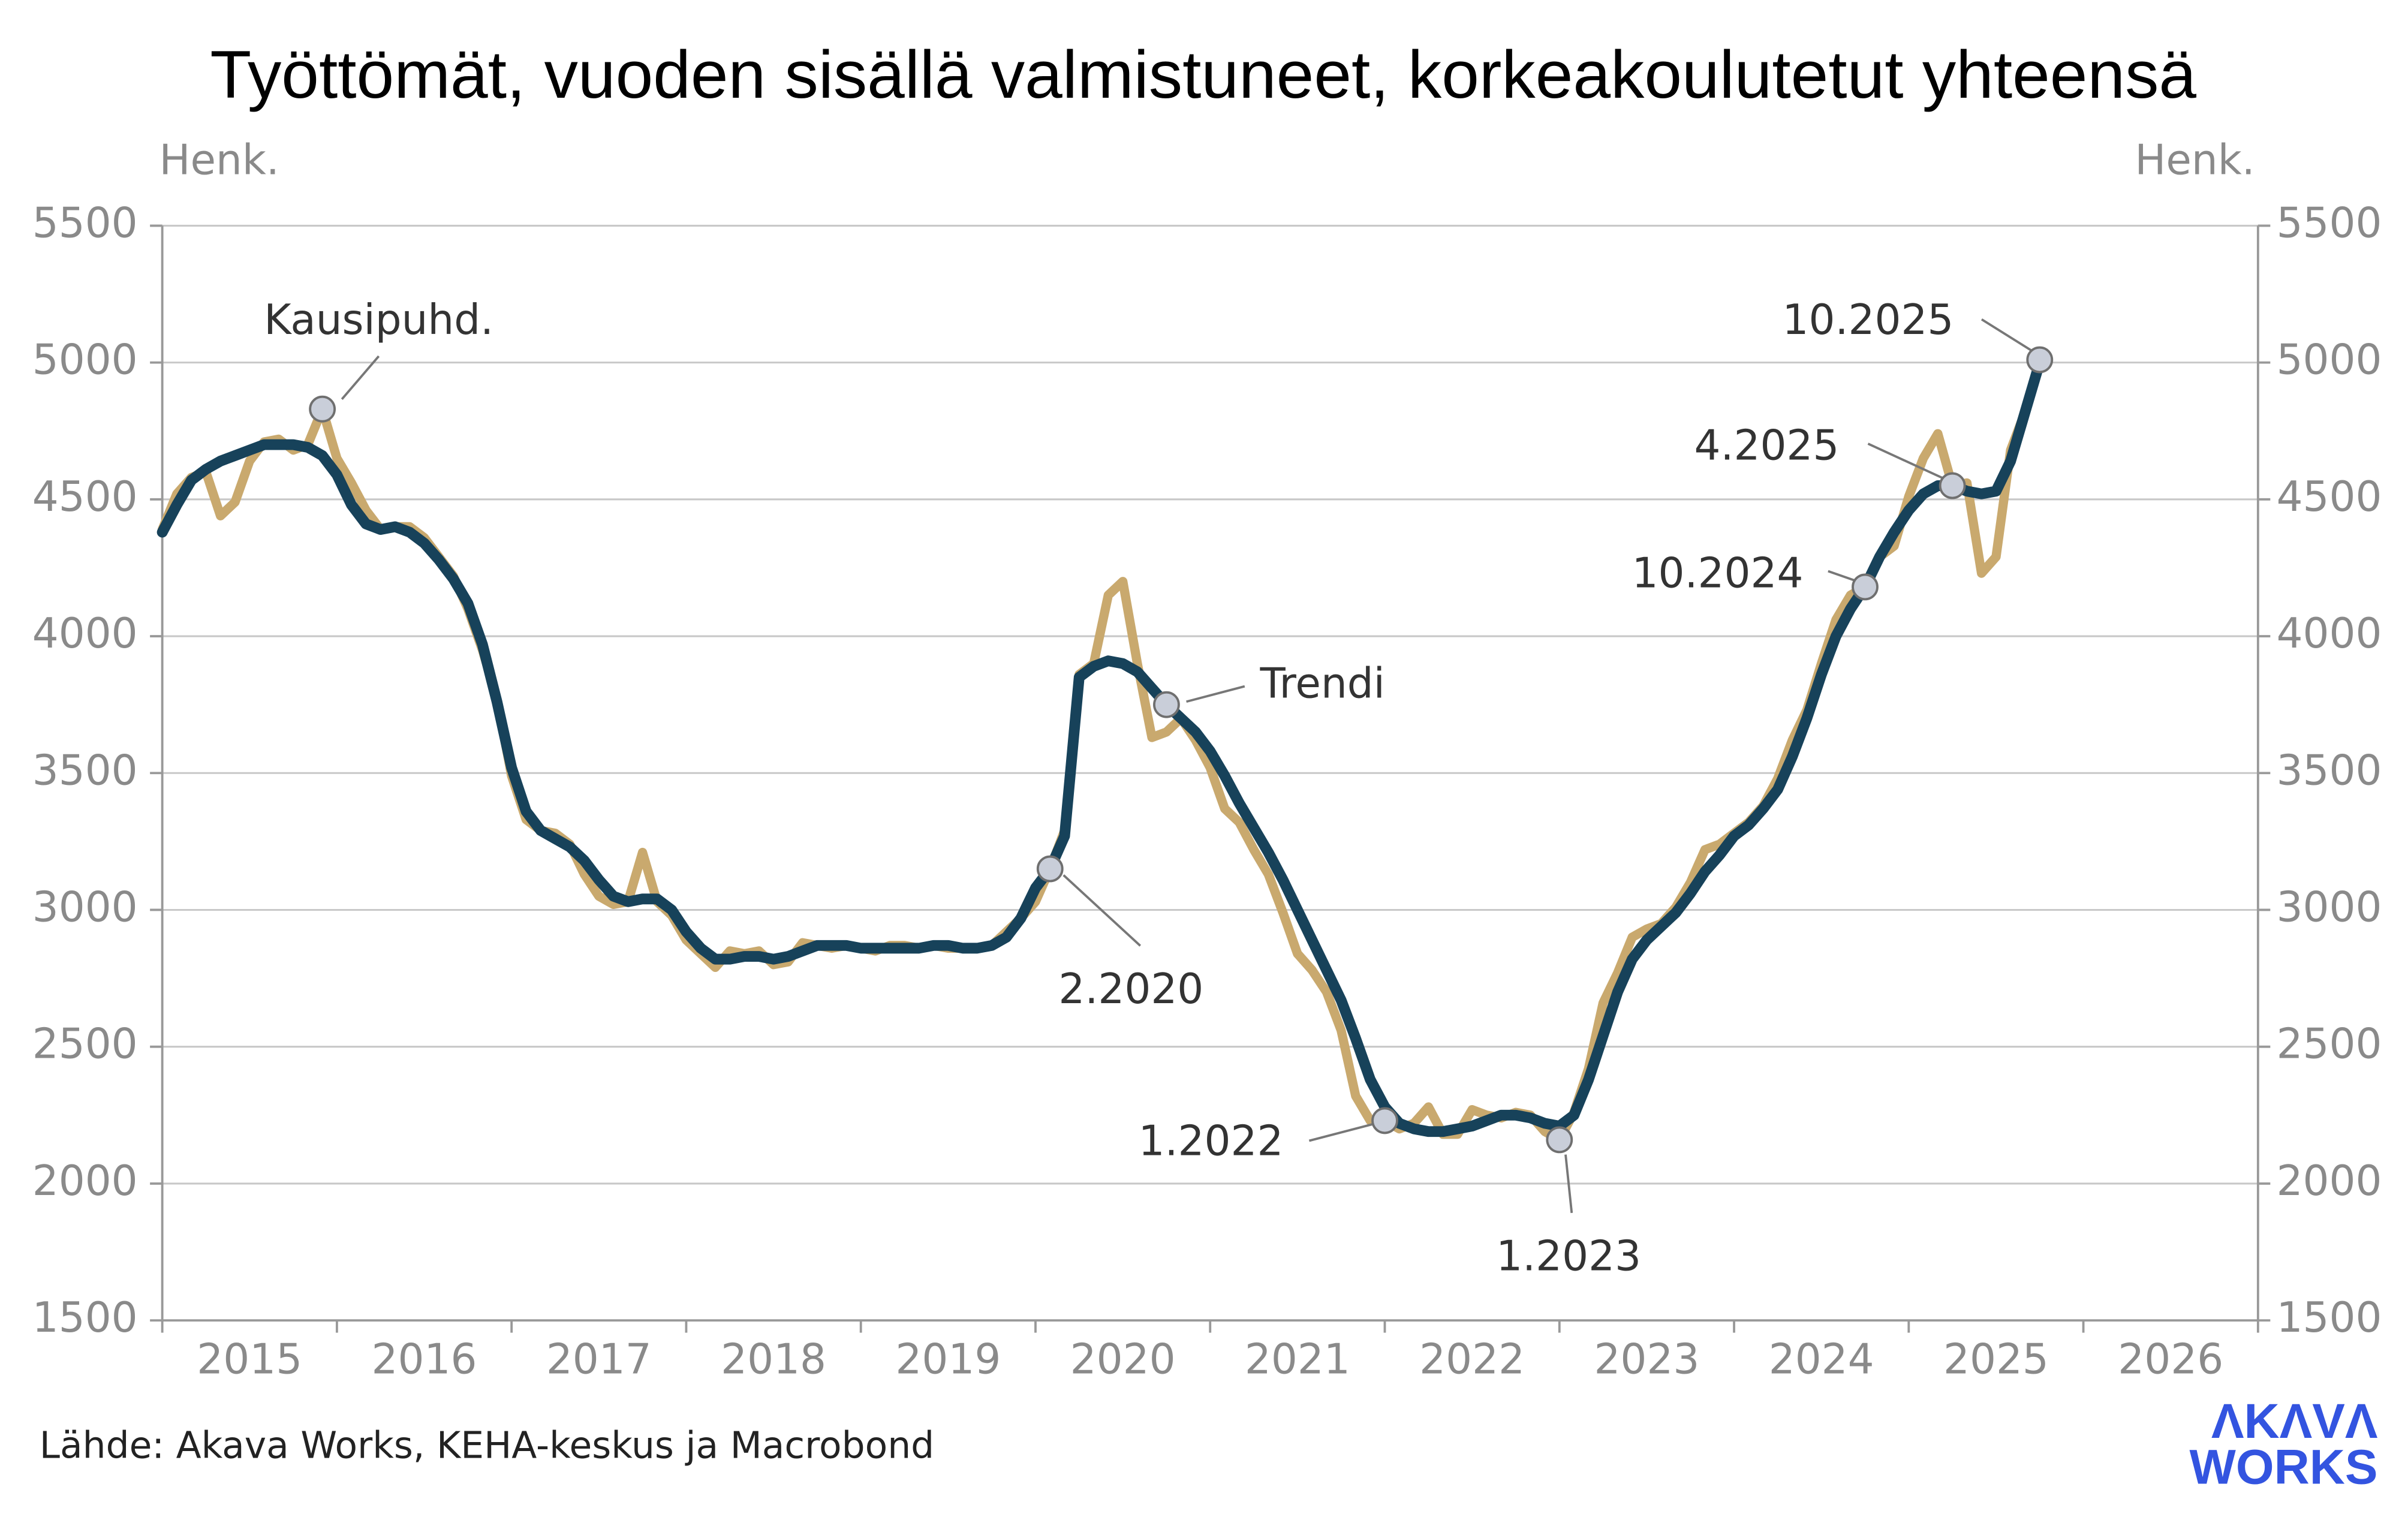  Describe the element at coordinates (85, 908) in the screenshot. I see `y-tick-label: 3000` at that location.